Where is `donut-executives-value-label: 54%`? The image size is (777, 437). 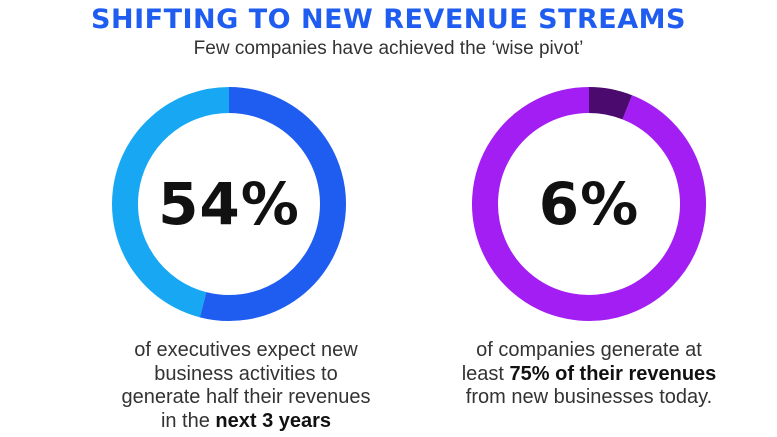 donut-executives-value-label: 54% is located at coordinates (229, 204).